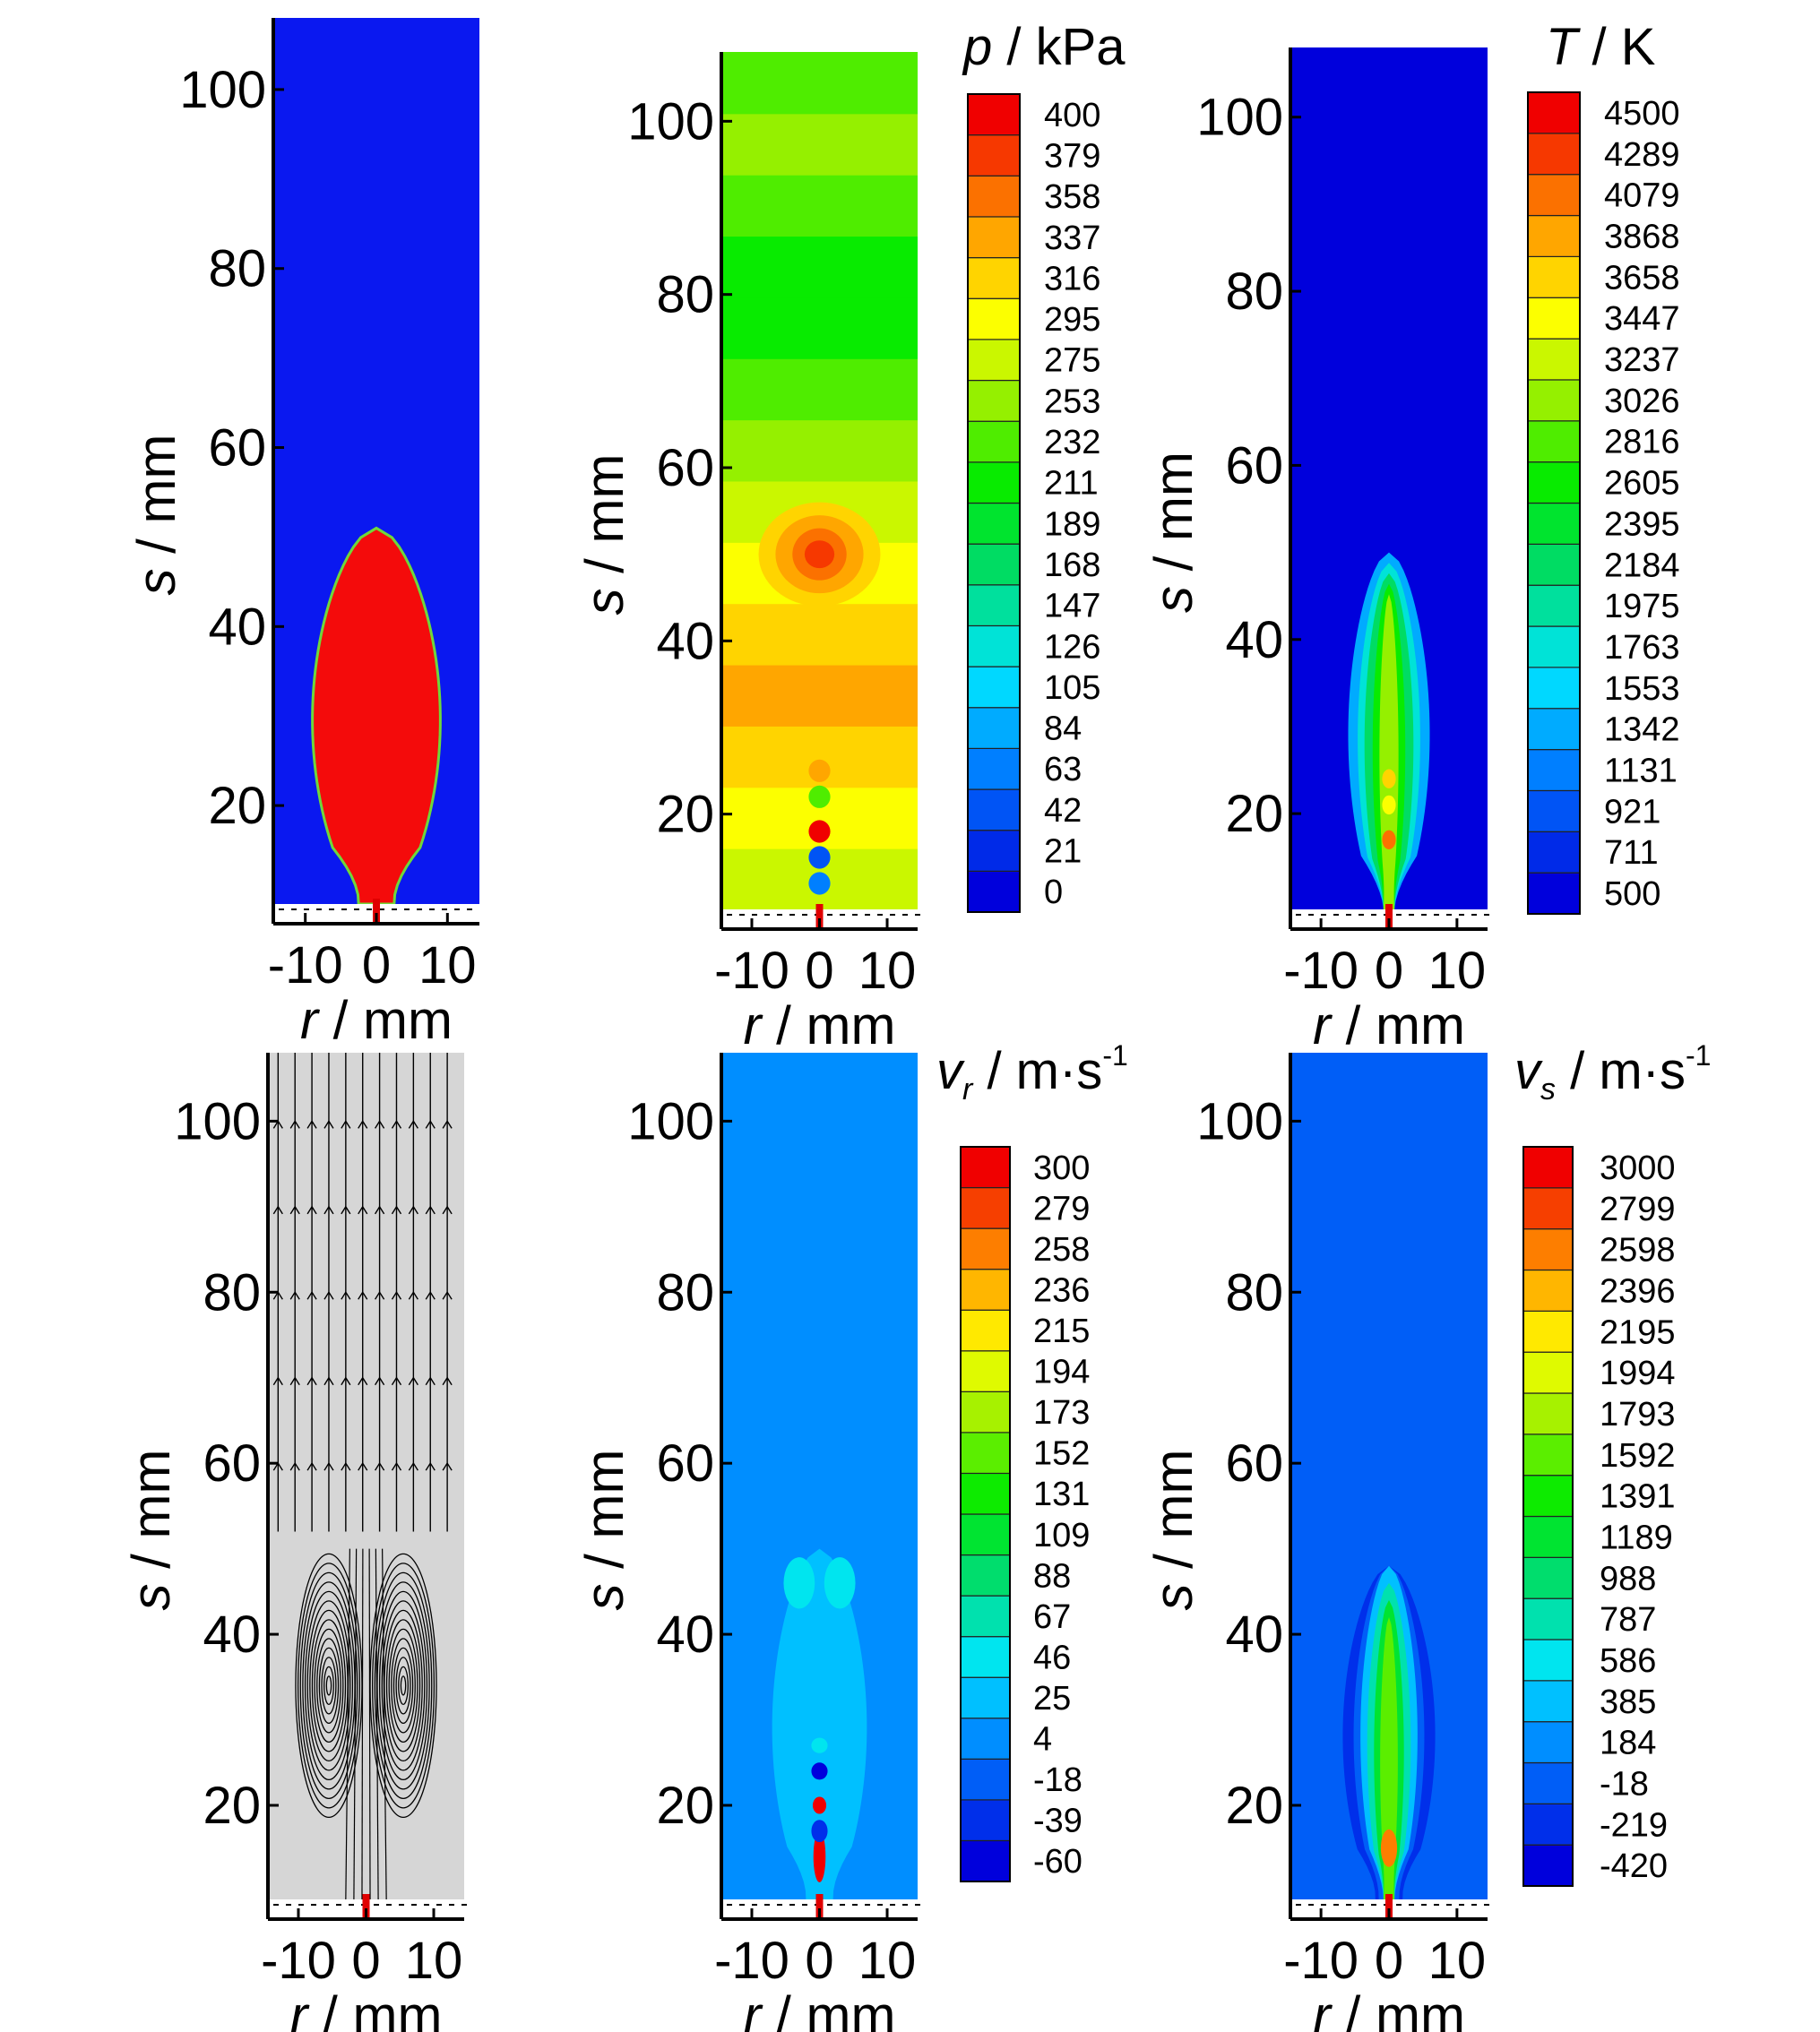  I want to click on colorbar-label: 500, so click(1632, 894).